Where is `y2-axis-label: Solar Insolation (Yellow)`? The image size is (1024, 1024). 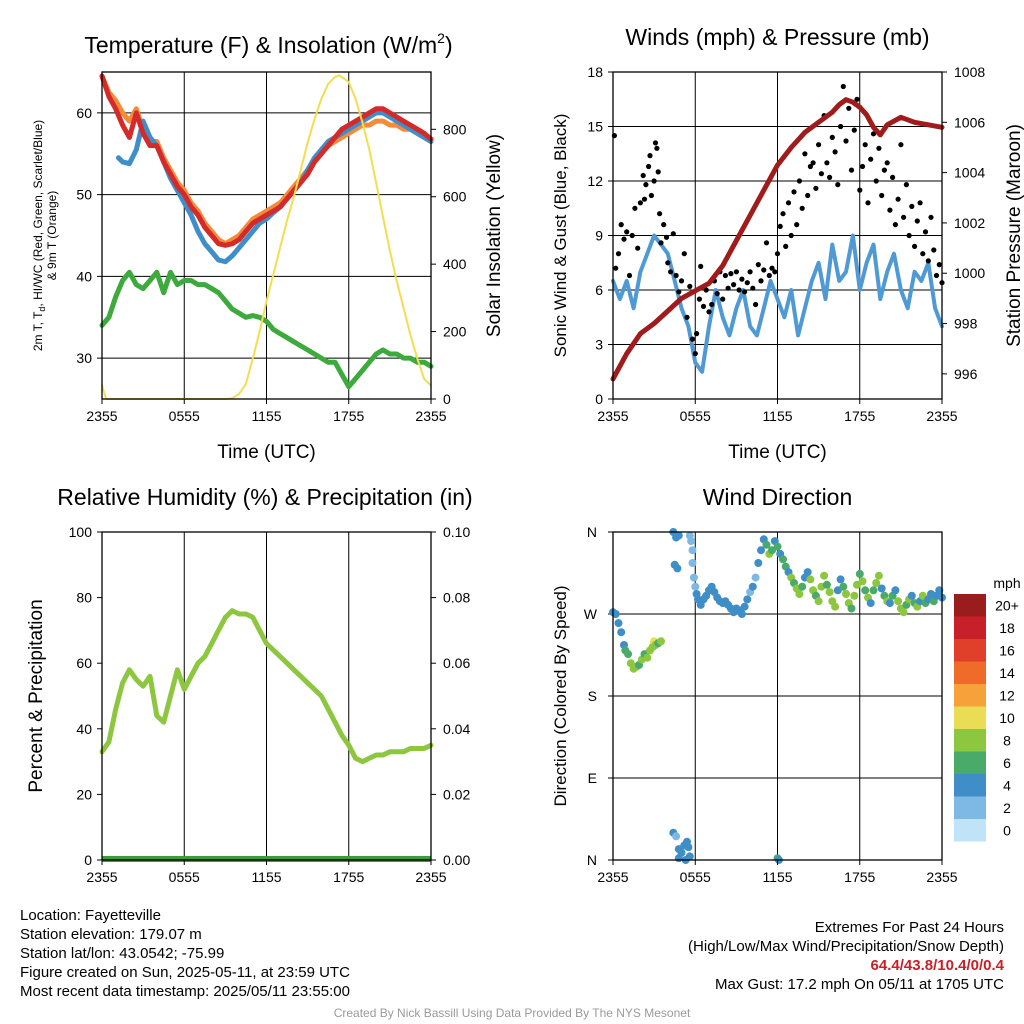
y2-axis-label: Solar Insolation (Yellow) is located at coordinates (494, 235).